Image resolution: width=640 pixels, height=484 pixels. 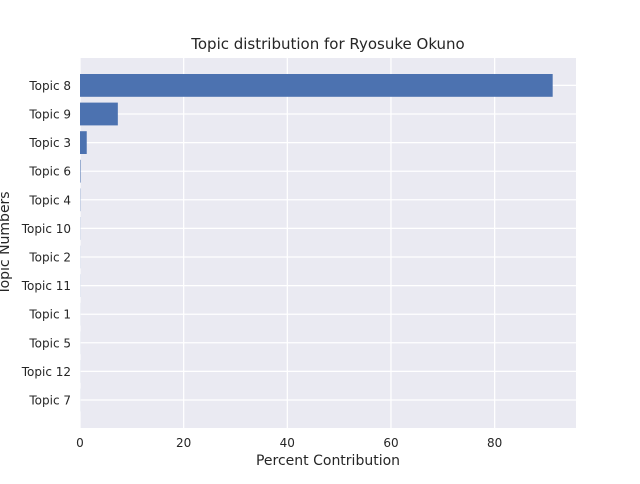 I want to click on x-tick-label: 20, so click(x=183, y=443).